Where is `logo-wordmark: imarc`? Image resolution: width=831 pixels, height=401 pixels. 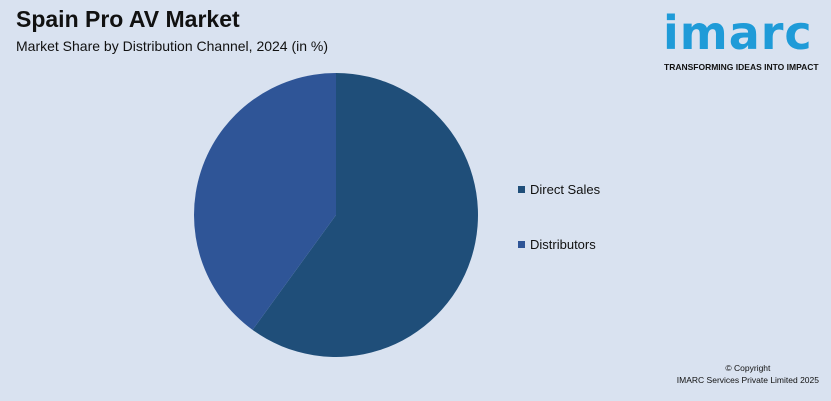
logo-wordmark: imarc is located at coordinates (738, 33).